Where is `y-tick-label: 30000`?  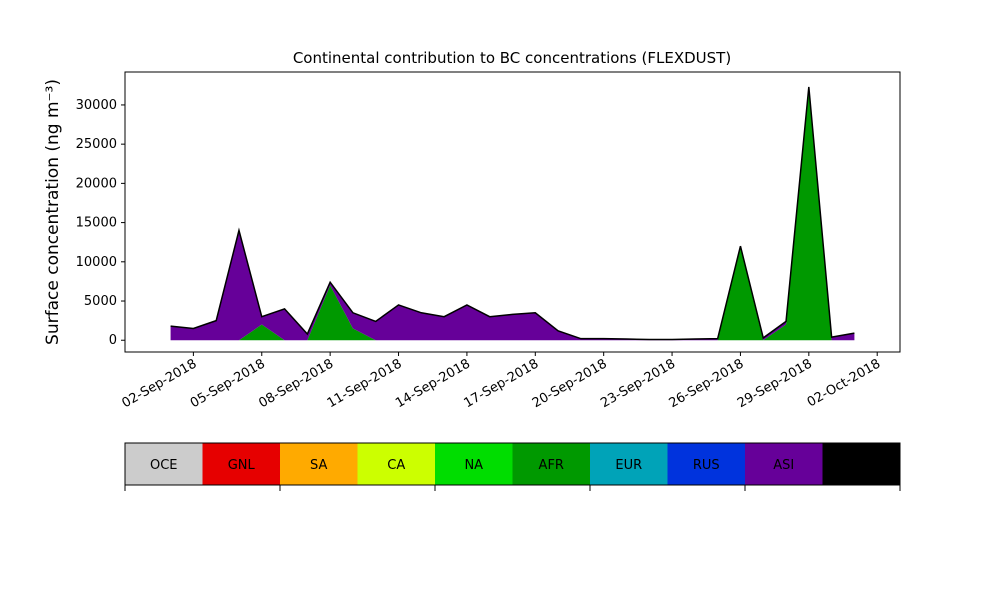
y-tick-label: 30000 is located at coordinates (96, 105).